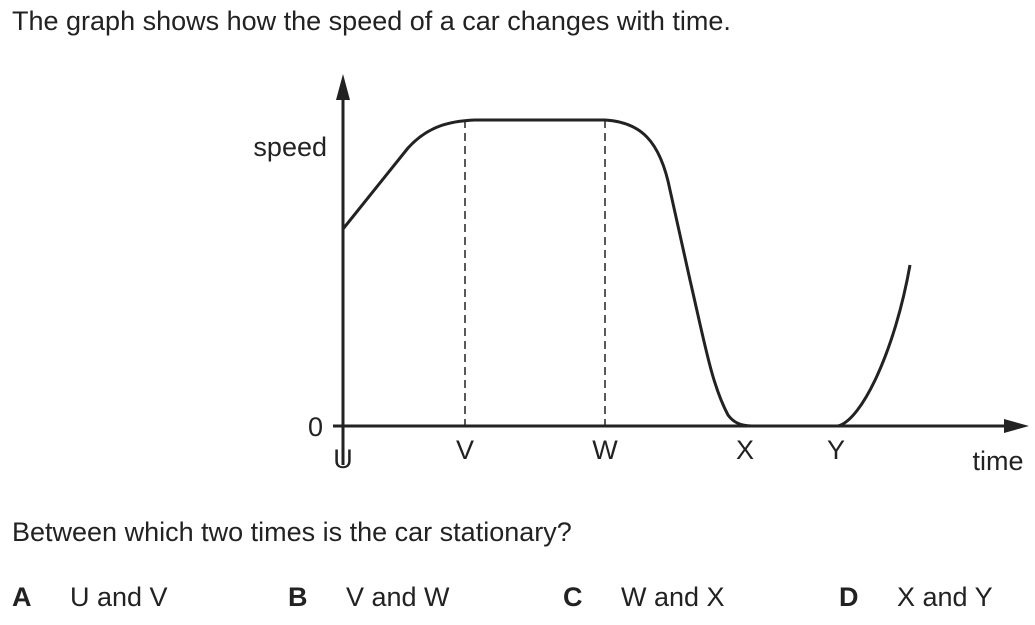 The height and width of the screenshot is (625, 1035). What do you see at coordinates (343, 459) in the screenshot?
I see `time-mark-u: U` at bounding box center [343, 459].